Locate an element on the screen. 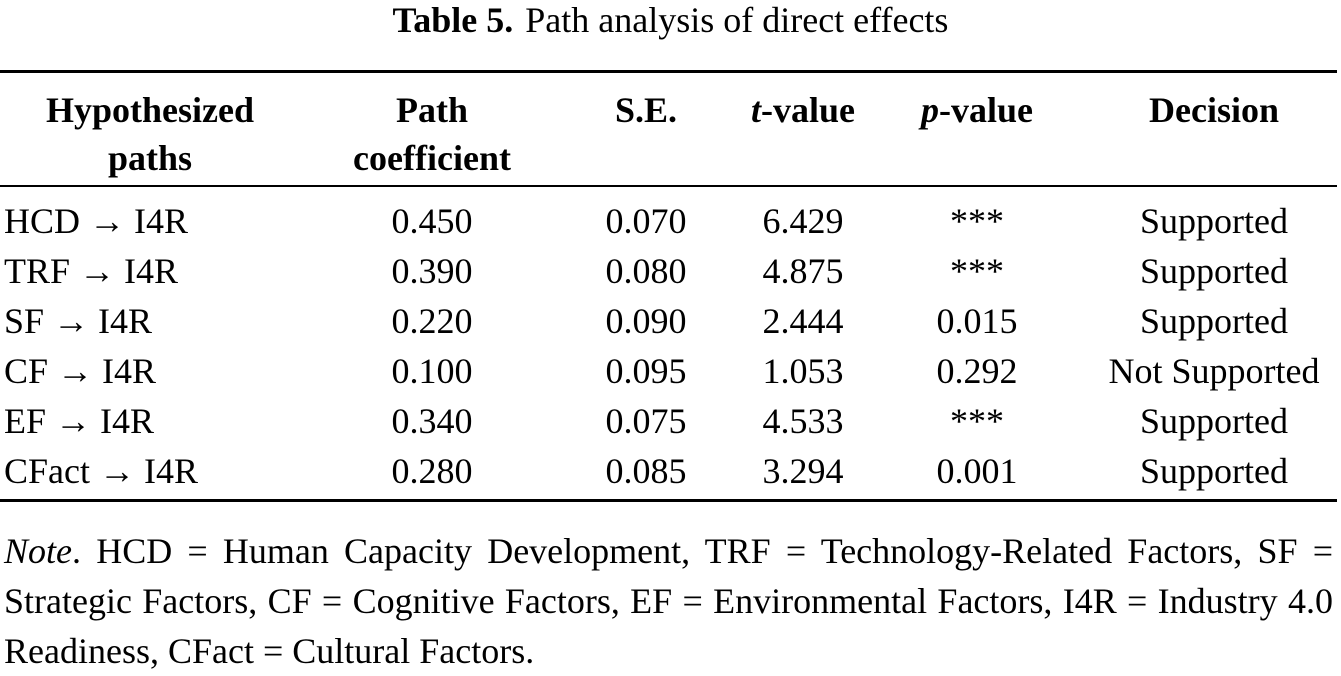  table-row: EF → I4R 0.340 0.075 4.533 *** Supported is located at coordinates (670, 421).